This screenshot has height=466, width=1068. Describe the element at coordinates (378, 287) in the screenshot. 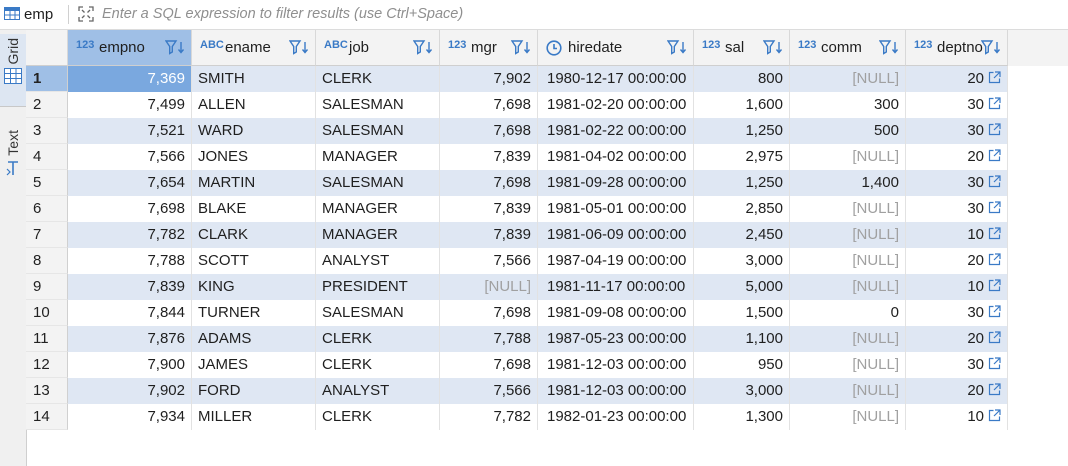

I see `cell-job: PRESIDENT` at that location.